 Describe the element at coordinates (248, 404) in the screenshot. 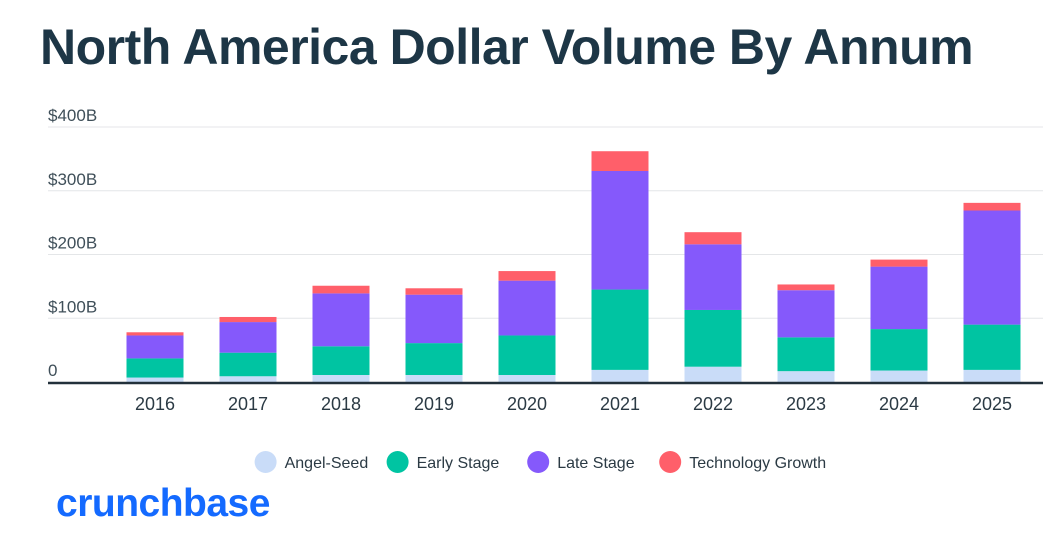

I see `x-tick-label: 2017` at that location.